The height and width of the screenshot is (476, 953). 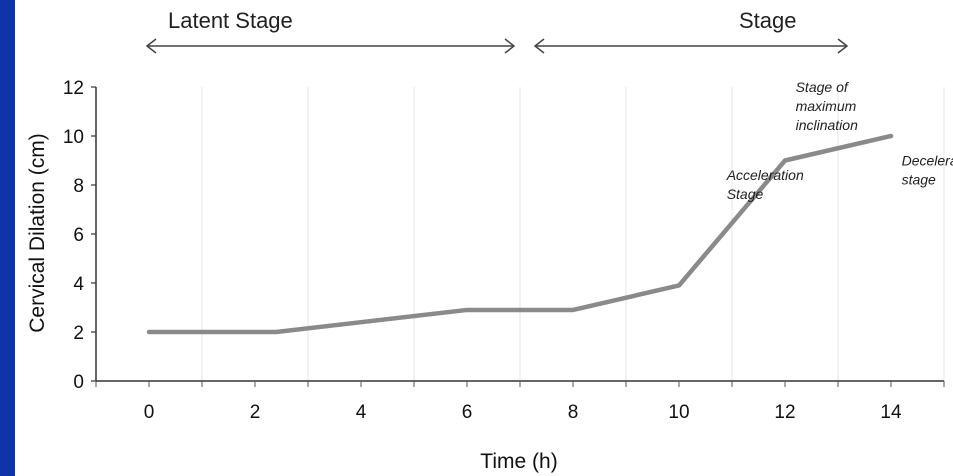 What do you see at coordinates (678, 412) in the screenshot?
I see `x-tick-label: 10` at bounding box center [678, 412].